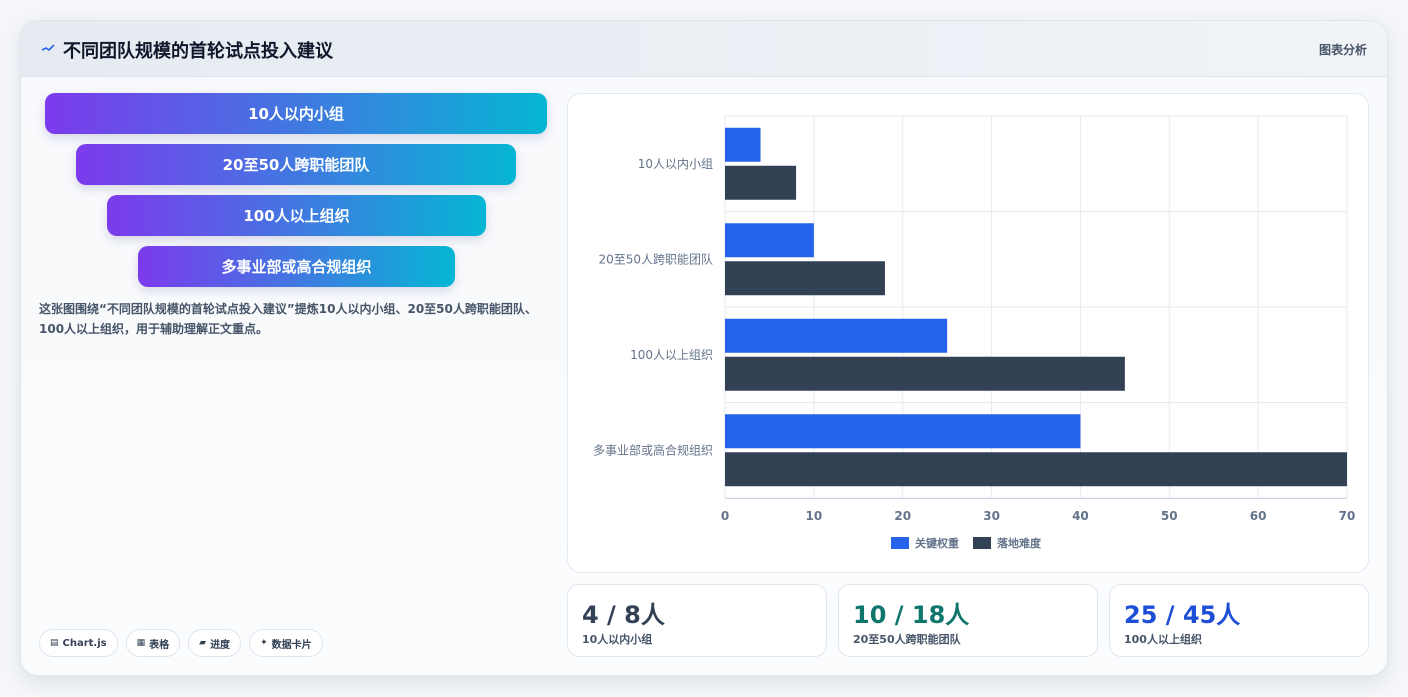 This screenshot has width=1408, height=697. Describe the element at coordinates (264, 643) in the screenshot. I see `sparkle-icon: ✦` at that location.